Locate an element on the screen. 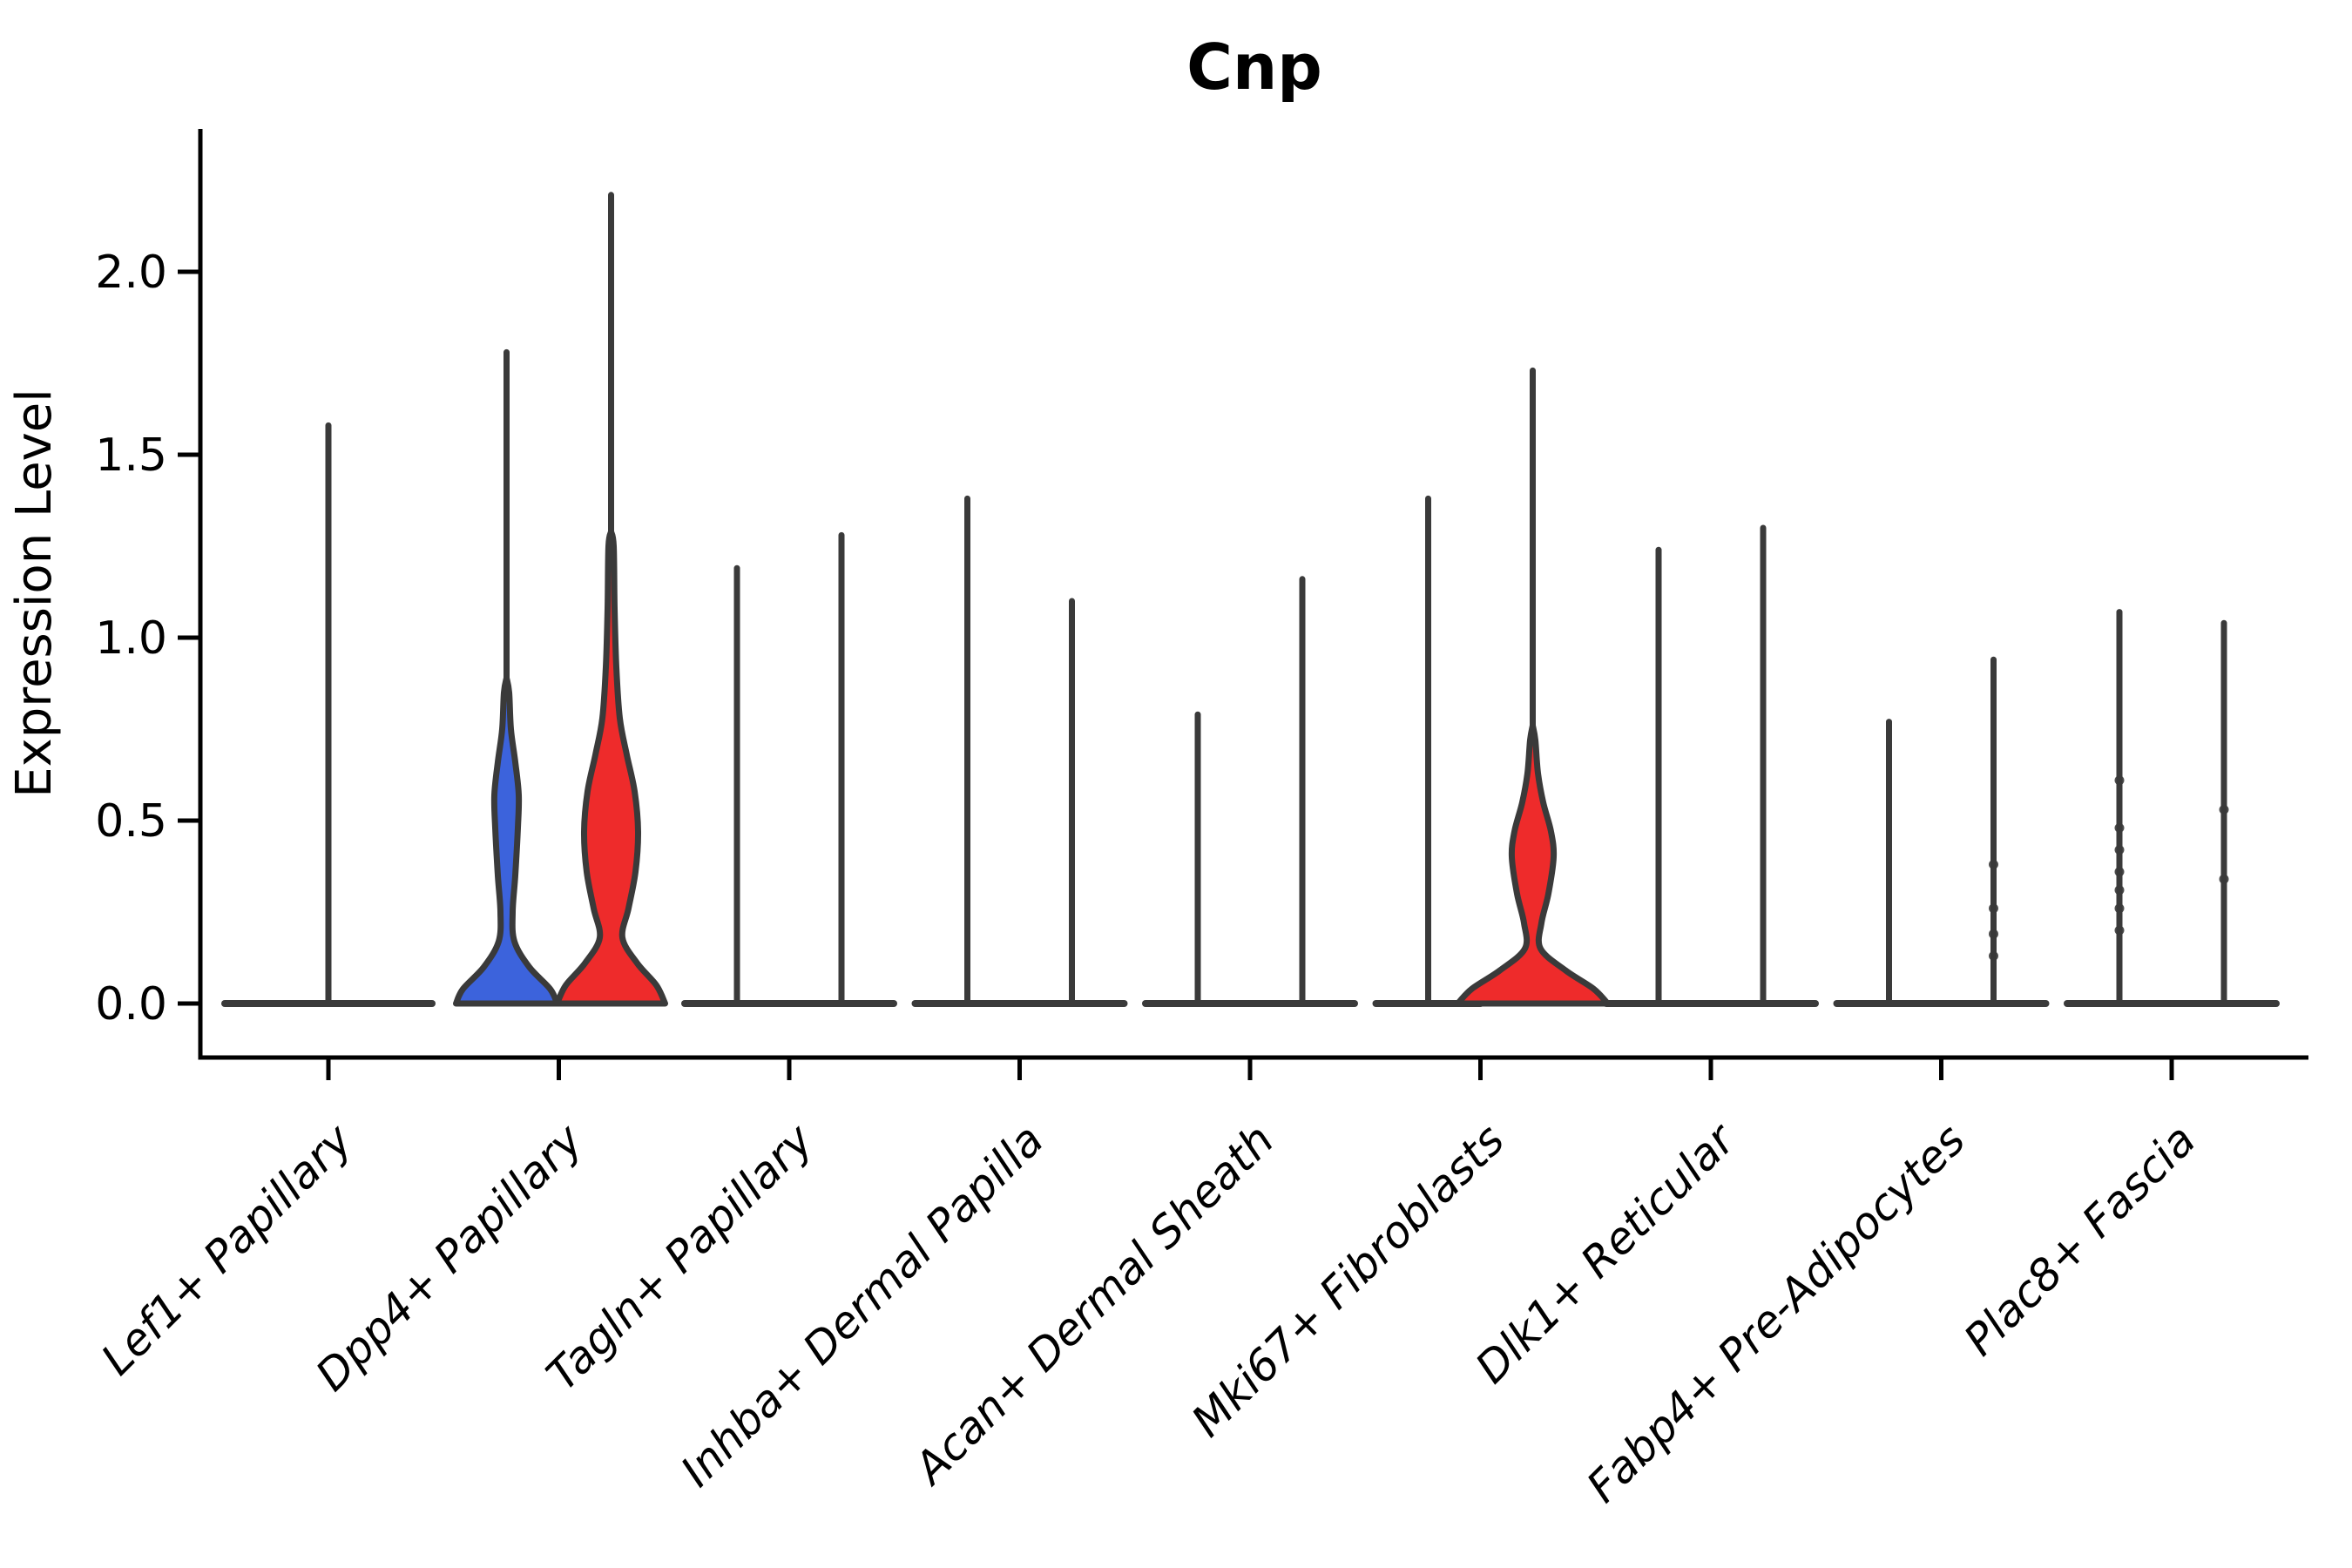 The width and height of the screenshot is (2352, 1568). y-tick-label: 2.0 is located at coordinates (131, 273).